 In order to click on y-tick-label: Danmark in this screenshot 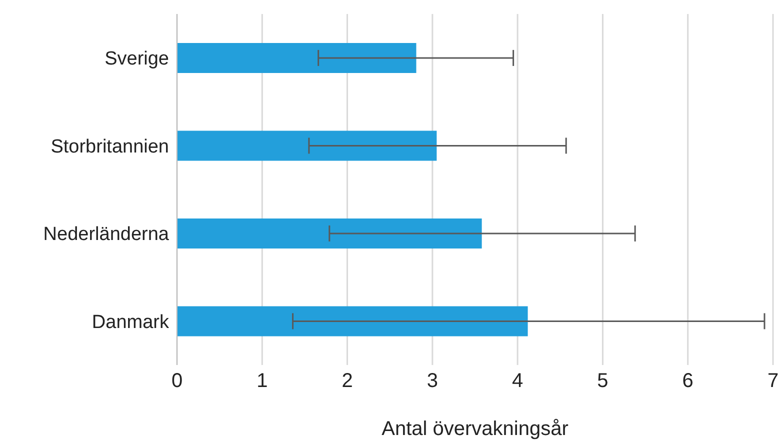, I will do `click(131, 322)`.